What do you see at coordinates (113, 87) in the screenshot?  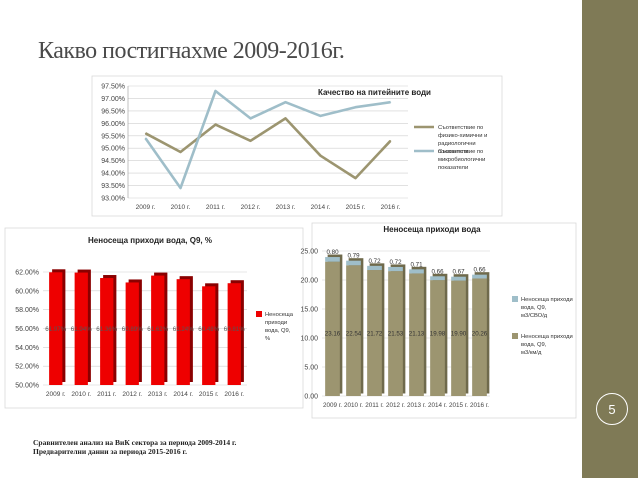 I see `y-tick-label: 97.50%` at bounding box center [113, 87].